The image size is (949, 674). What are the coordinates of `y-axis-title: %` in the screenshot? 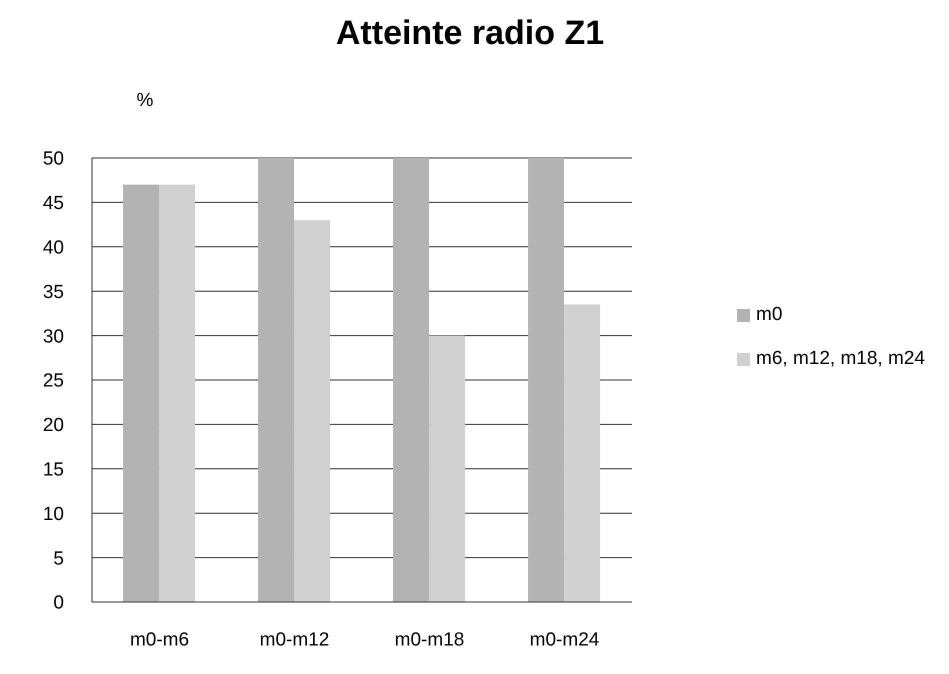 It's located at (145, 101).